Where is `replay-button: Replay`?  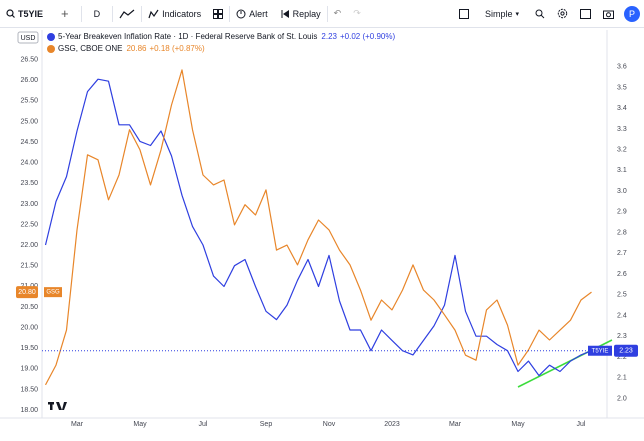 replay-button: Replay is located at coordinates (300, 14).